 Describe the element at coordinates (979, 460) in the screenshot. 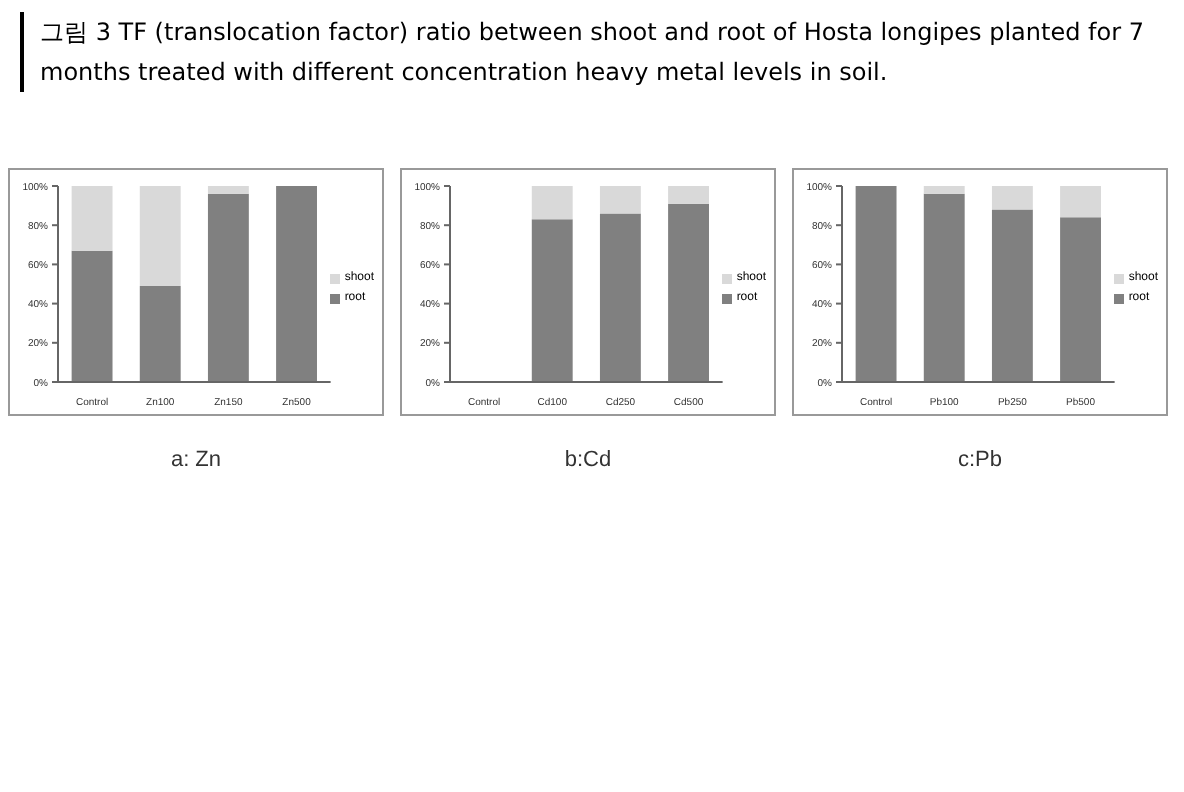

I see `x-axis-title: c:Pb` at that location.